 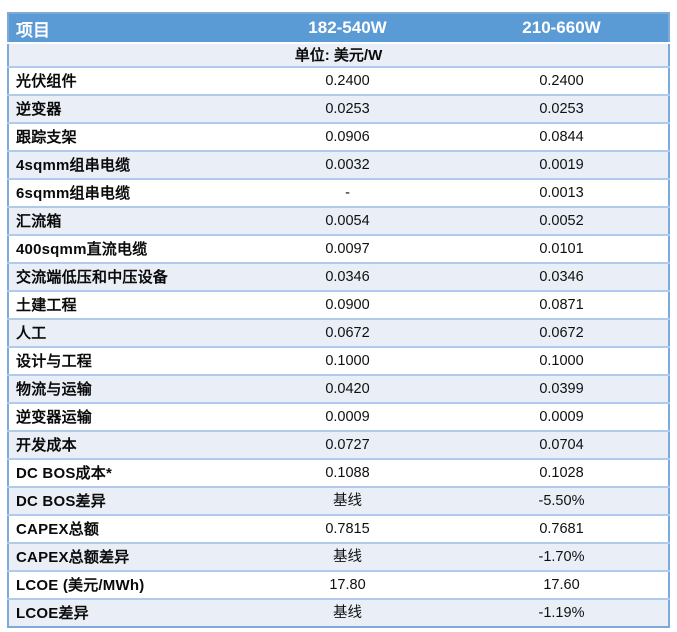 I want to click on row-label: CAPEX总额差异, so click(x=124, y=556).